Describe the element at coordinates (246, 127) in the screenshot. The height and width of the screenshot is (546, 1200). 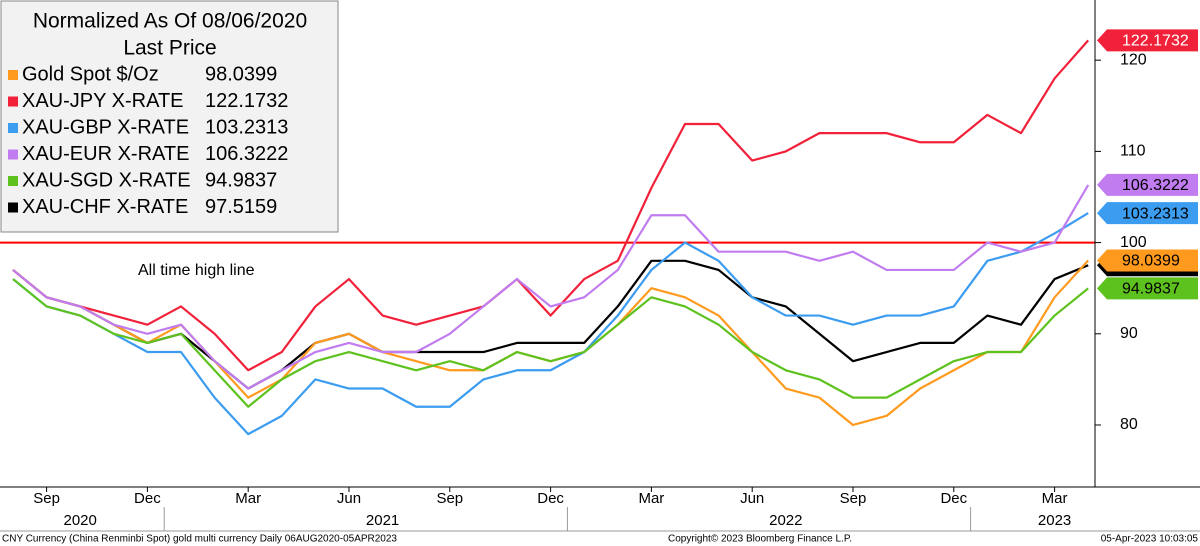
I see `legend-value: 103.2313` at that location.